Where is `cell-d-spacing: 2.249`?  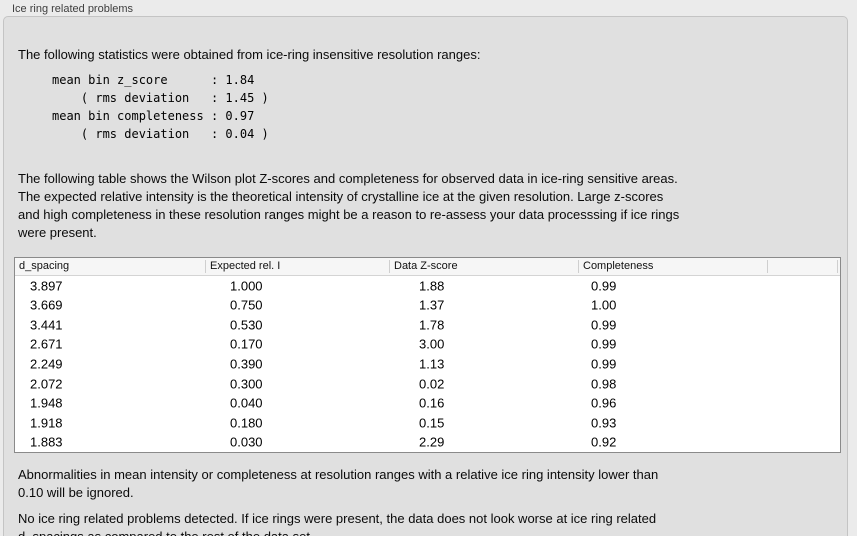 cell-d-spacing: 2.249 is located at coordinates (46, 364).